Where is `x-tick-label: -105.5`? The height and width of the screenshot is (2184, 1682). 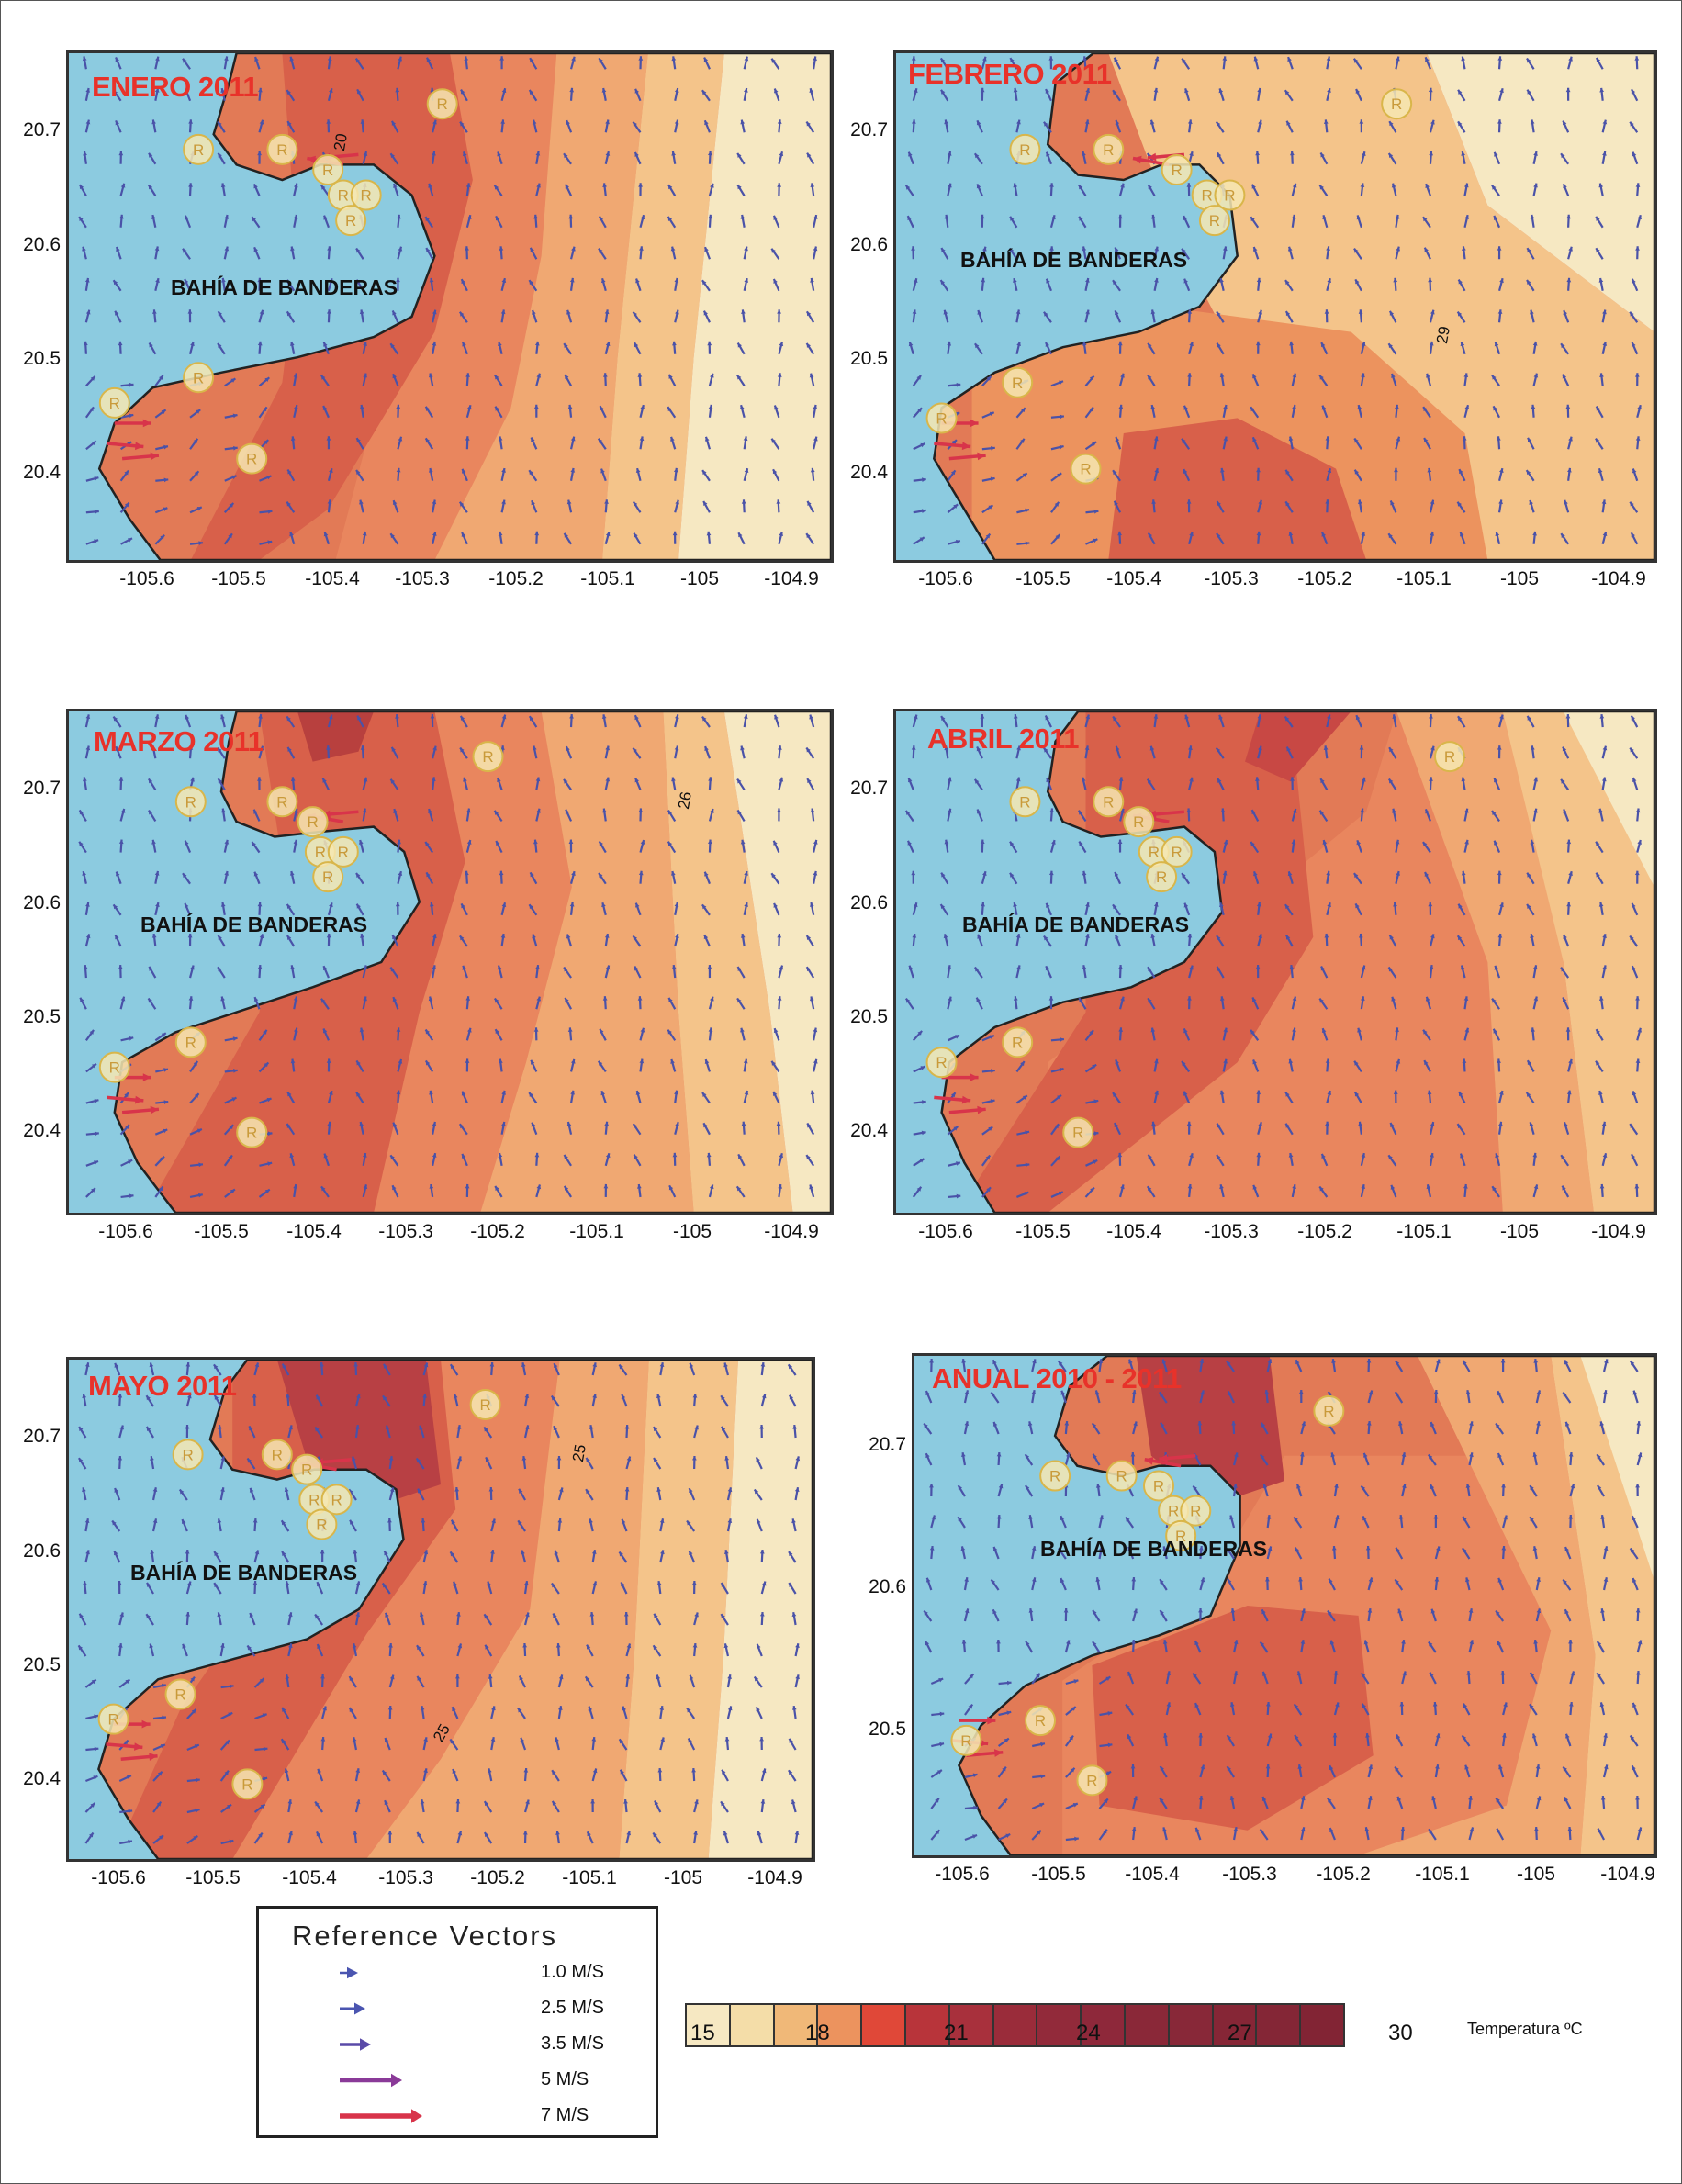 x-tick-label: -105.5 is located at coordinates (1058, 1874).